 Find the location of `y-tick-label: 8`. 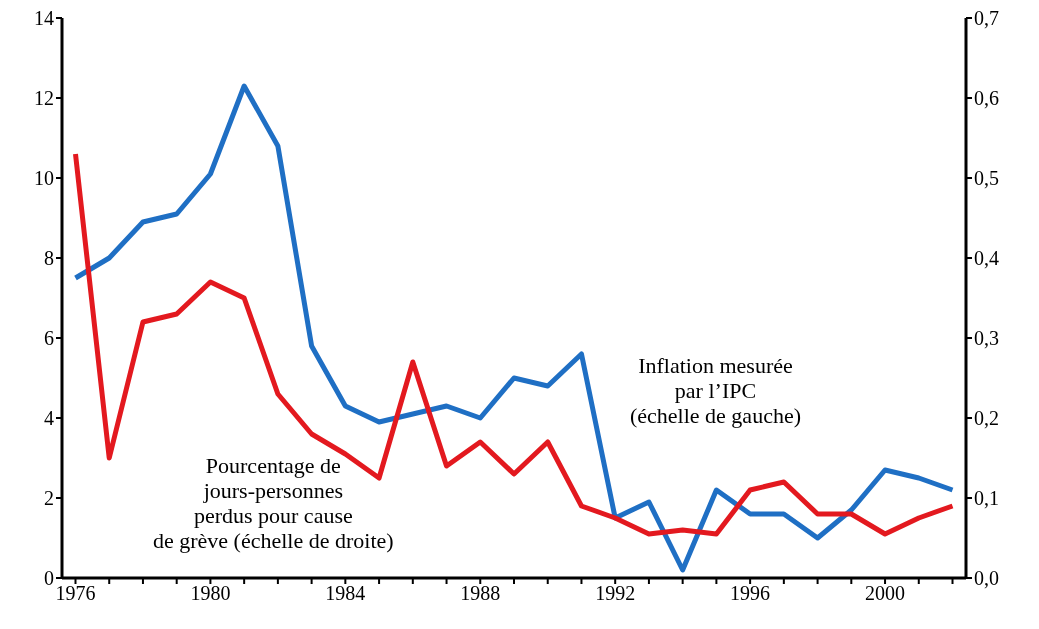

y-tick-label: 8 is located at coordinates (49, 258).